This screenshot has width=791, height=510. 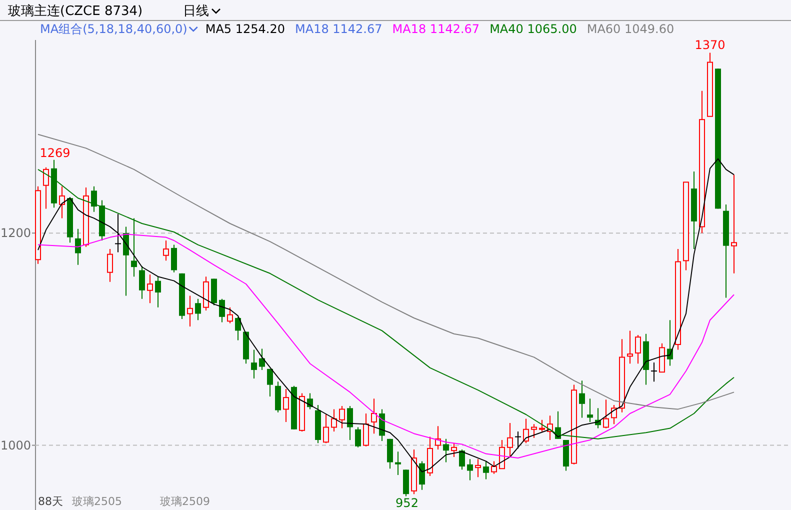 What do you see at coordinates (245, 29) in the screenshot?
I see `text: MA5 1254.20` at bounding box center [245, 29].